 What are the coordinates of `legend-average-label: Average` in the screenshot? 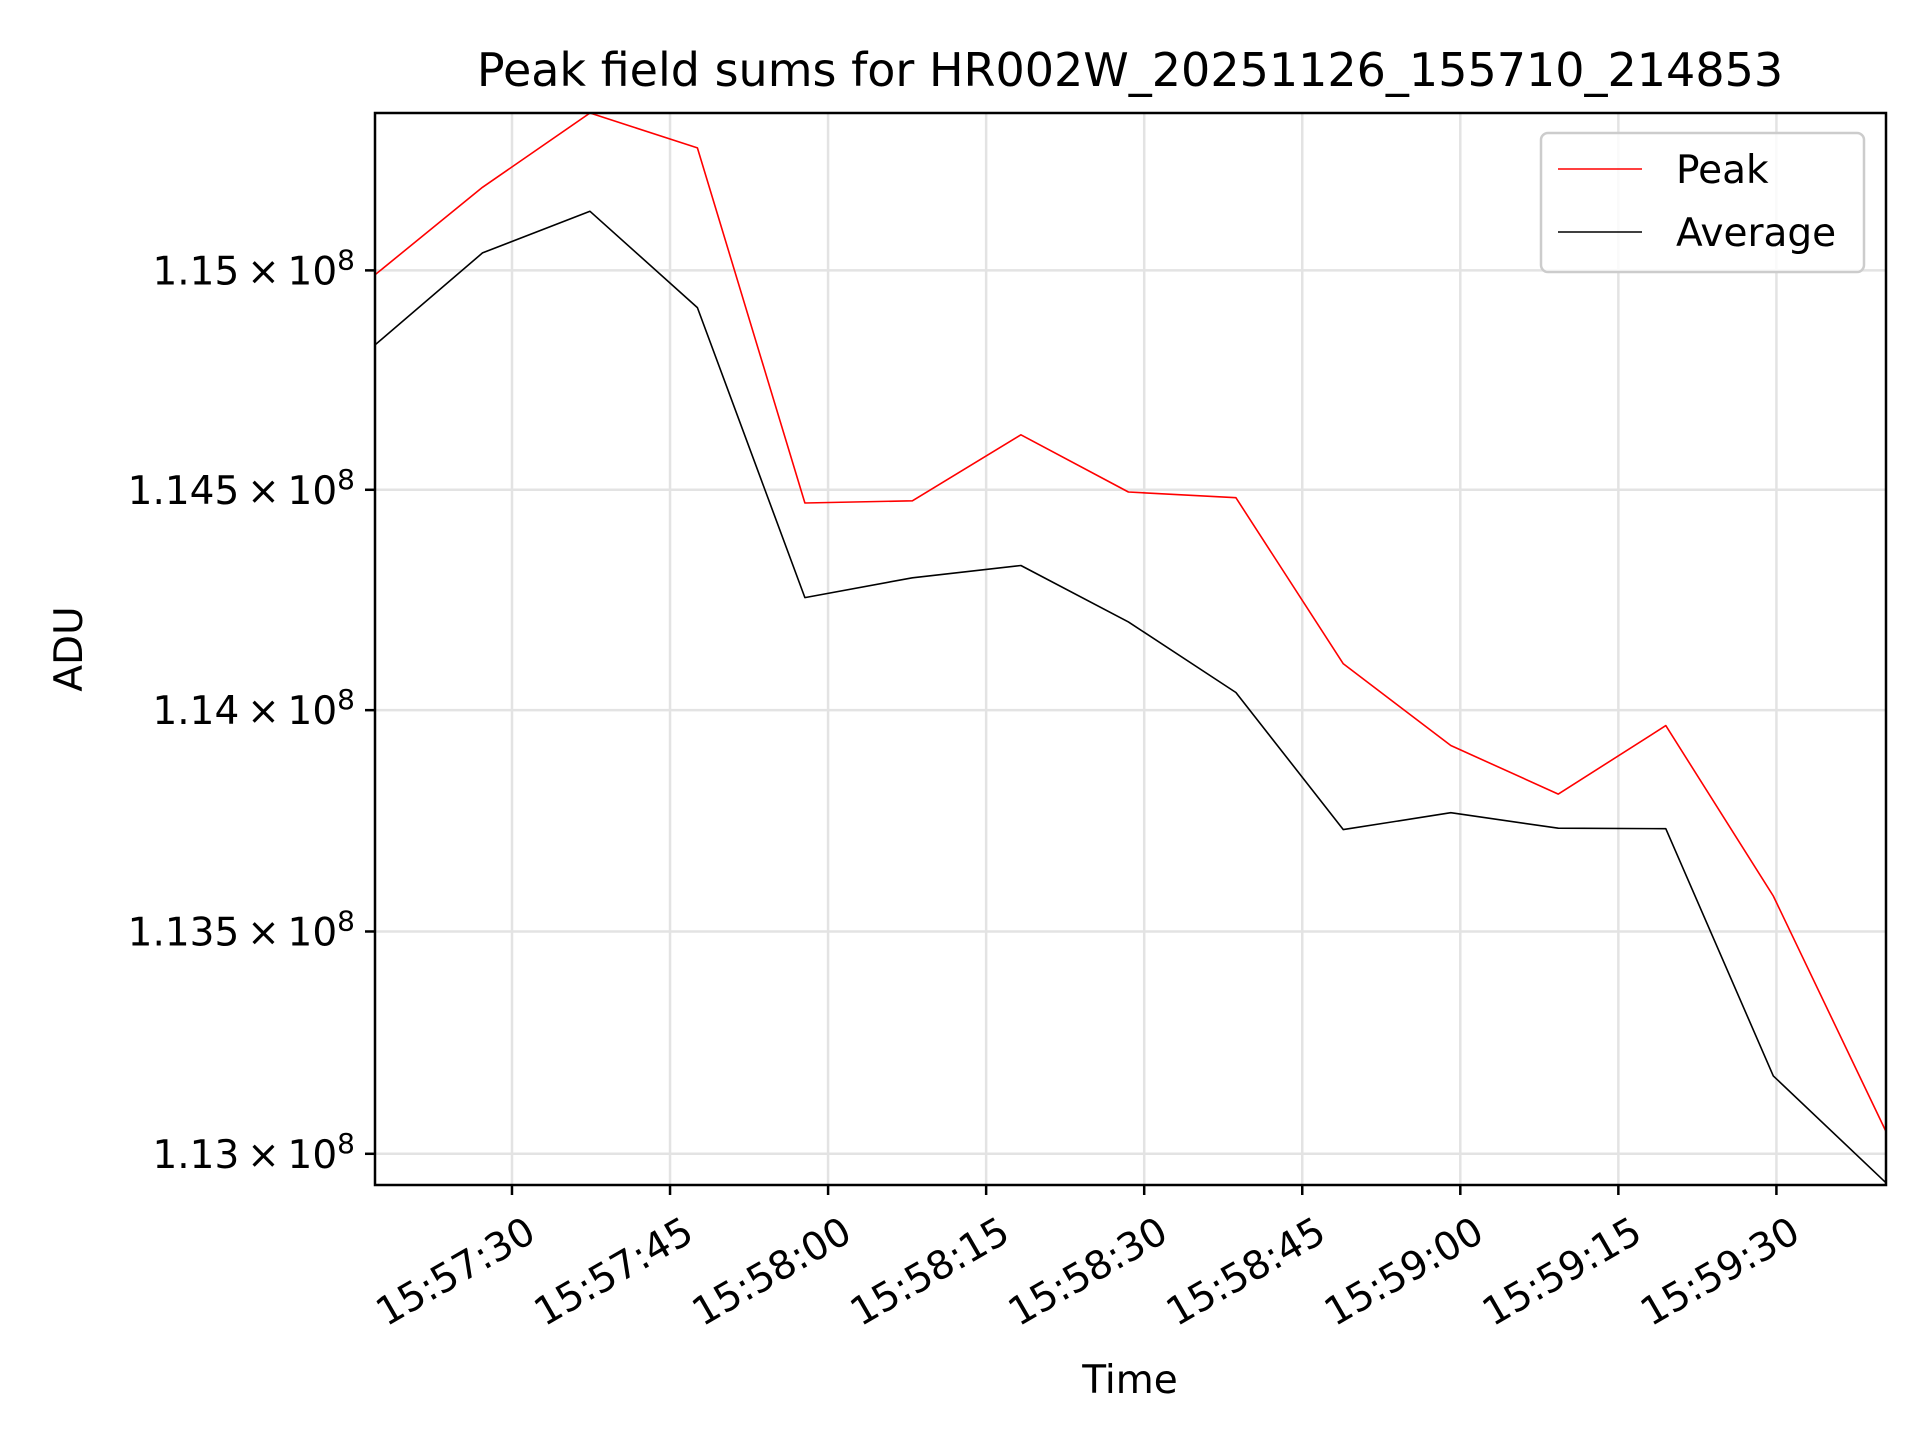 It's located at (1756, 233).